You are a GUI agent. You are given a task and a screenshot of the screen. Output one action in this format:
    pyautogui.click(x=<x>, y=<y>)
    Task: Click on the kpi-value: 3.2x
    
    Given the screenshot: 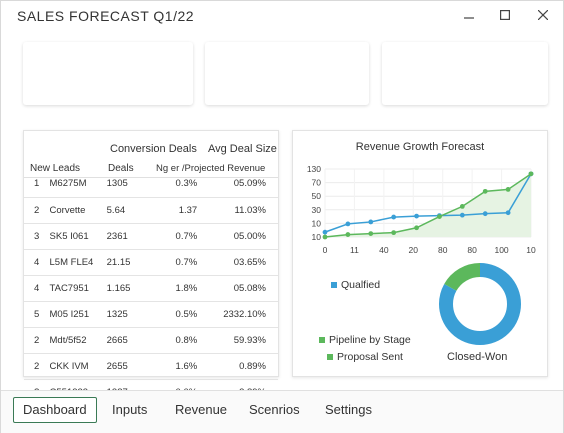 What is the action you would take?
    pyautogui.click(x=414, y=83)
    